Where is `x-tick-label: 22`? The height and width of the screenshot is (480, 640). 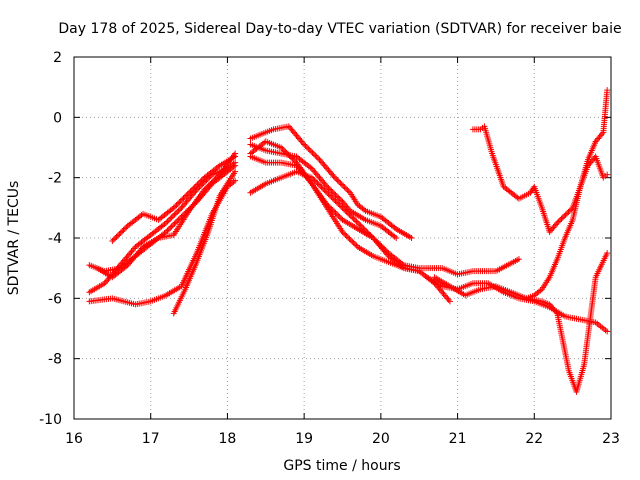 x-tick-label: 22 is located at coordinates (534, 439).